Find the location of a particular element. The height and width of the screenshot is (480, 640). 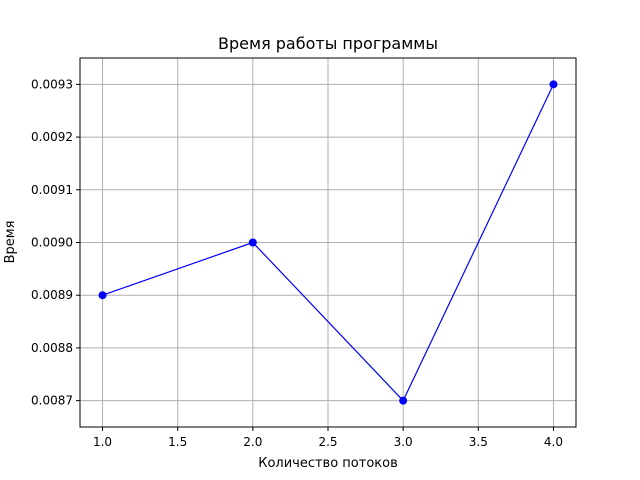

y-tick-label: 0.0088 is located at coordinates (52, 348).